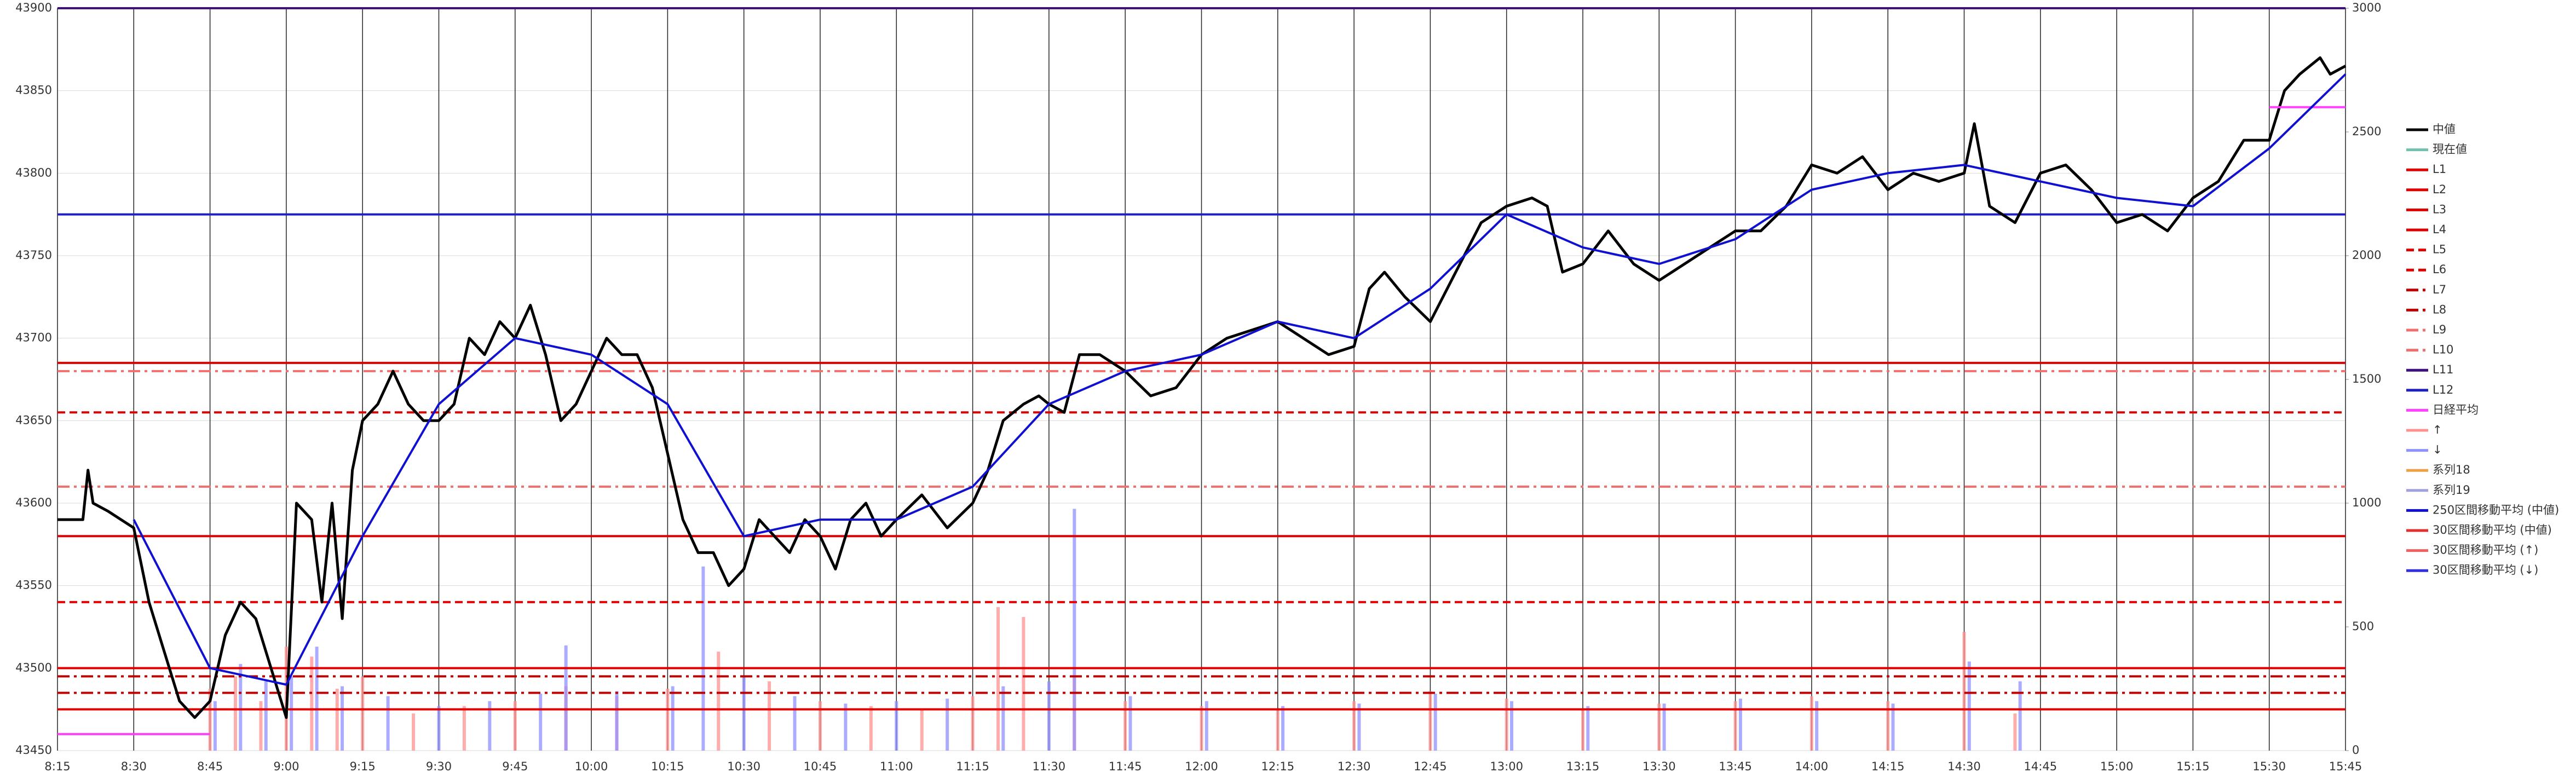 This screenshot has width=2576, height=784. What do you see at coordinates (2437, 450) in the screenshot?
I see `legend-label: ↓` at bounding box center [2437, 450].